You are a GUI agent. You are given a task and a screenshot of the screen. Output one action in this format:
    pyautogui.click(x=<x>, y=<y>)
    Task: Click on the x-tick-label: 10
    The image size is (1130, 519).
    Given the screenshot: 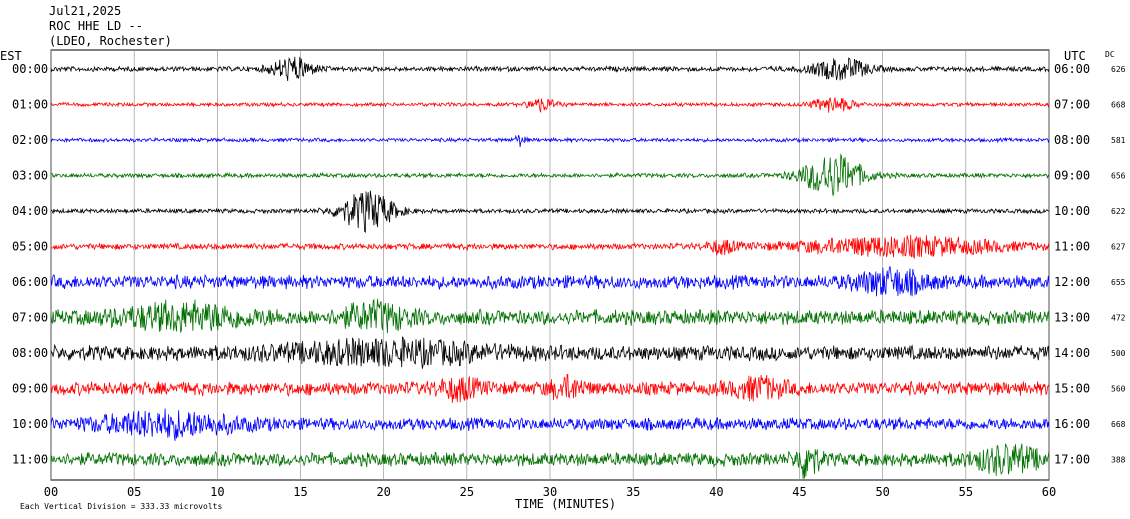 What is the action you would take?
    pyautogui.click(x=217, y=492)
    